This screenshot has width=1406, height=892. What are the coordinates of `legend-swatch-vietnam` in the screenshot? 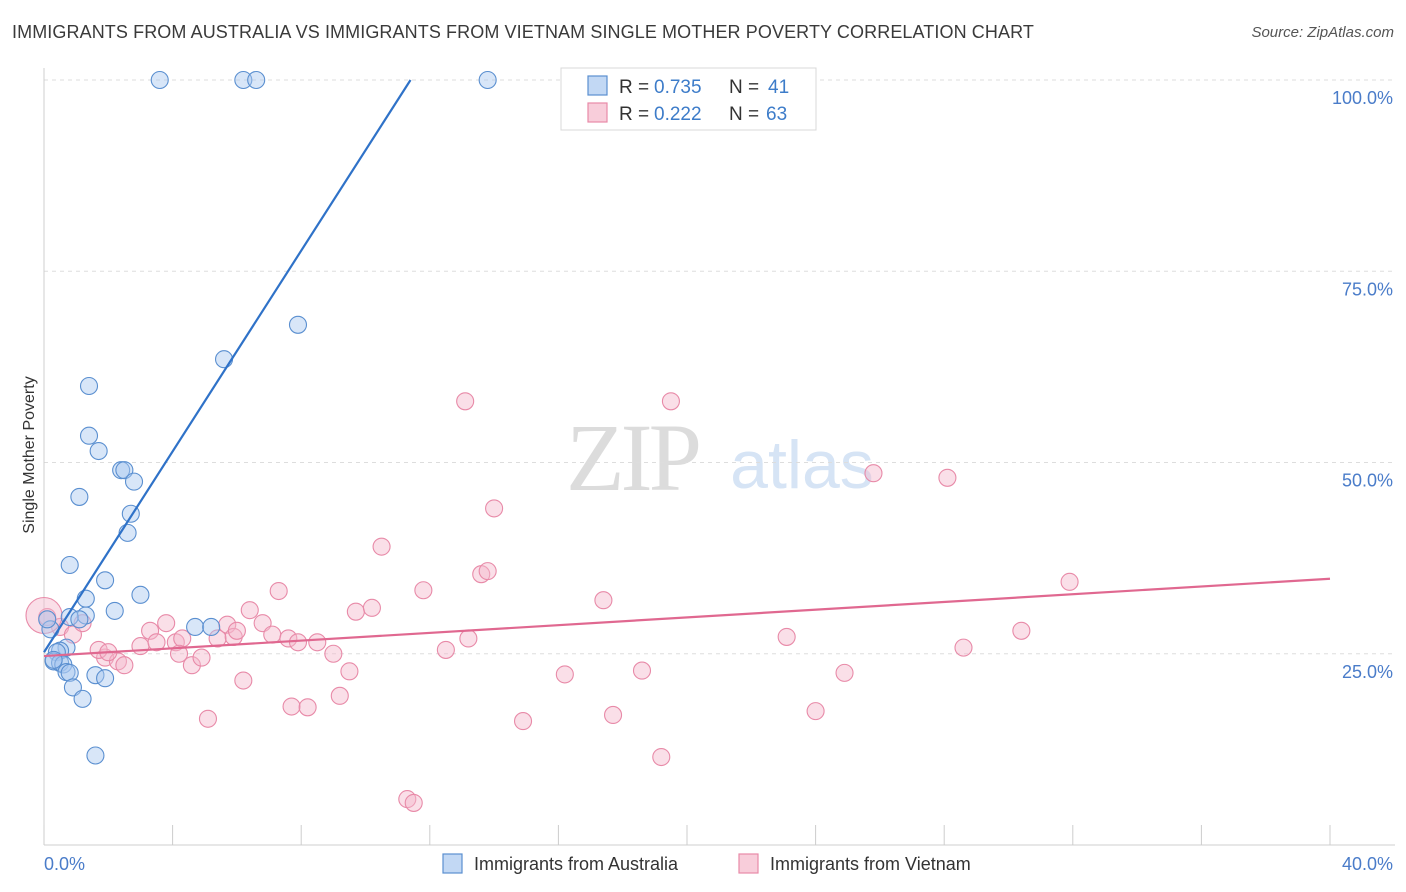 It's located at (597, 112).